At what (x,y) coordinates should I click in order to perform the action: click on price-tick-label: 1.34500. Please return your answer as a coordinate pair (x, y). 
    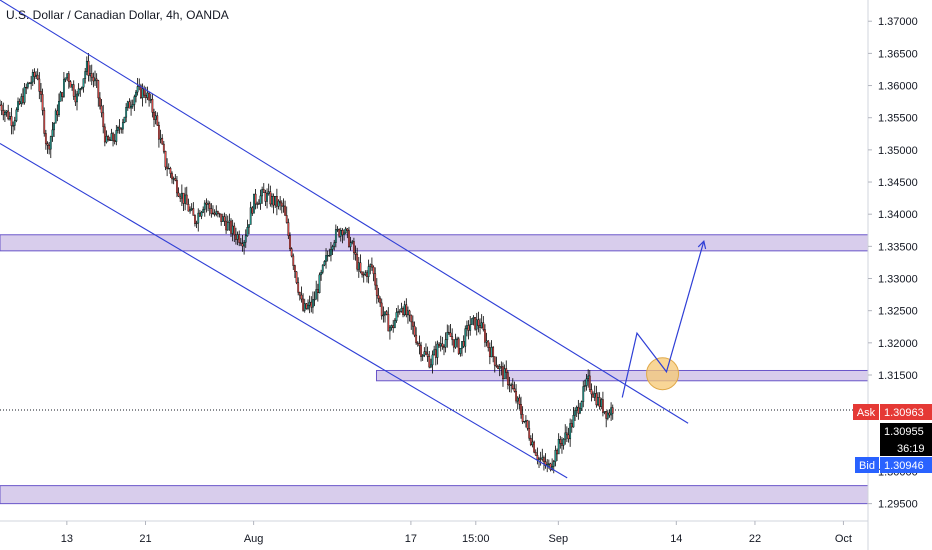
    Looking at the image, I should click on (898, 183).